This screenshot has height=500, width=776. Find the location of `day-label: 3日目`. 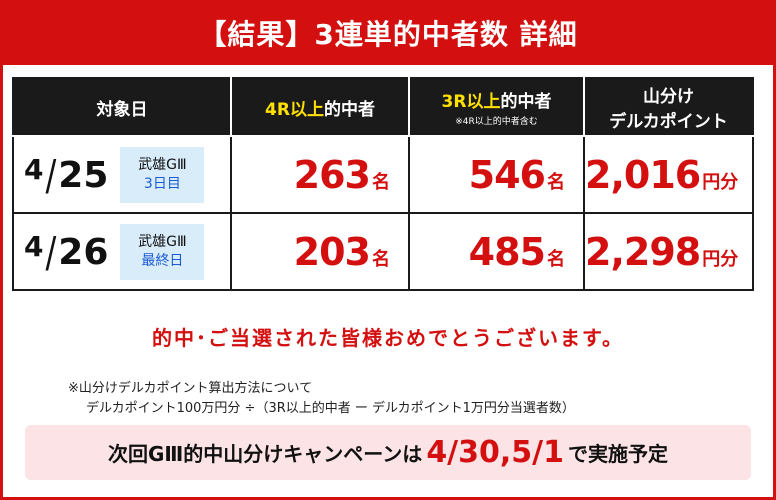

day-label: 3日目 is located at coordinates (162, 183).